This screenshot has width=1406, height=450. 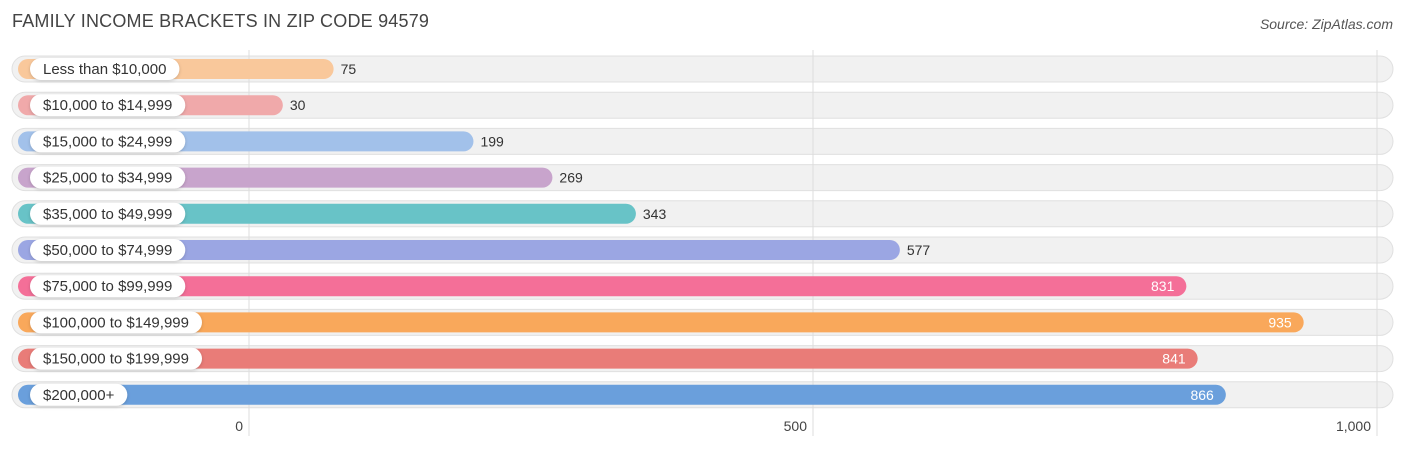 I want to click on value-label: 343, so click(x=655, y=214).